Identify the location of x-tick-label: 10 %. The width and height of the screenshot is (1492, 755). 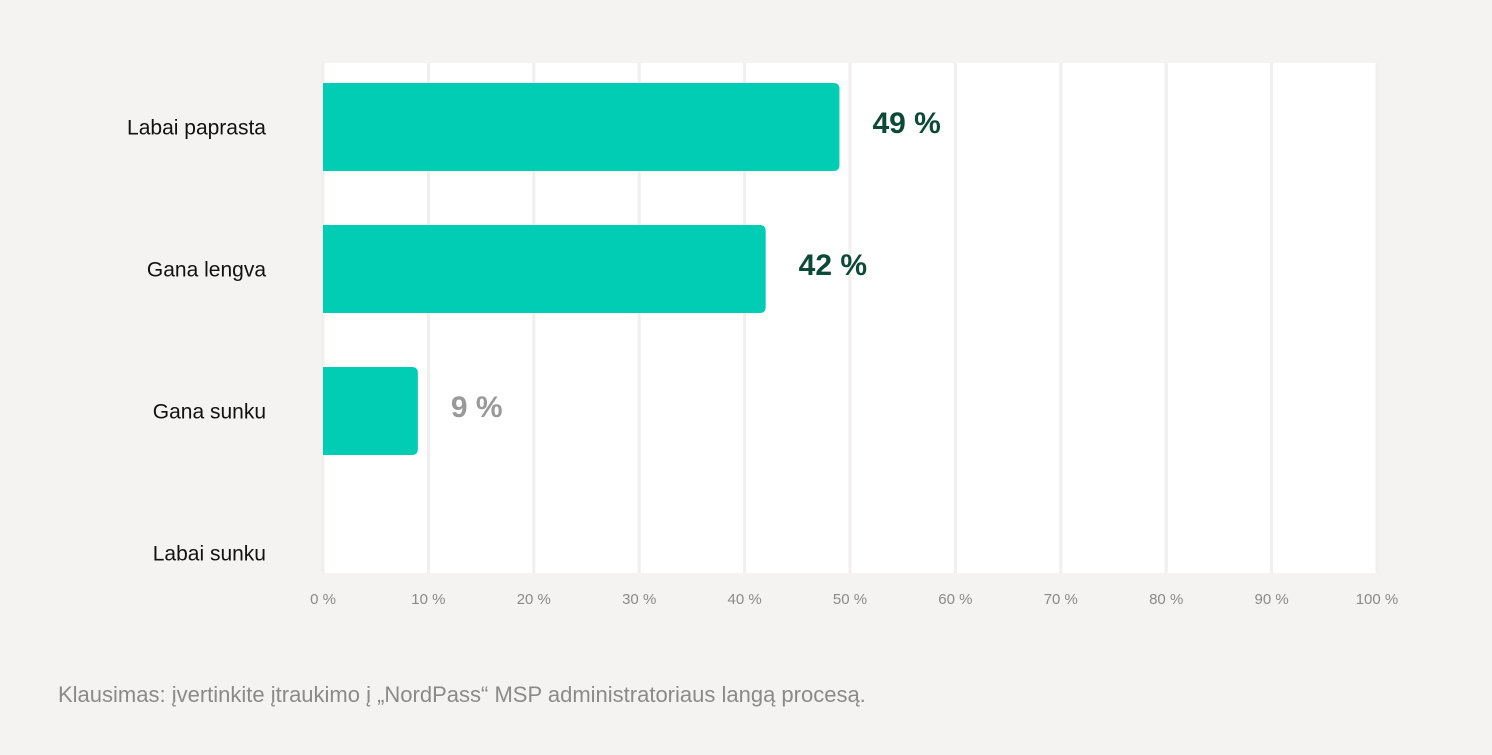
(428, 599).